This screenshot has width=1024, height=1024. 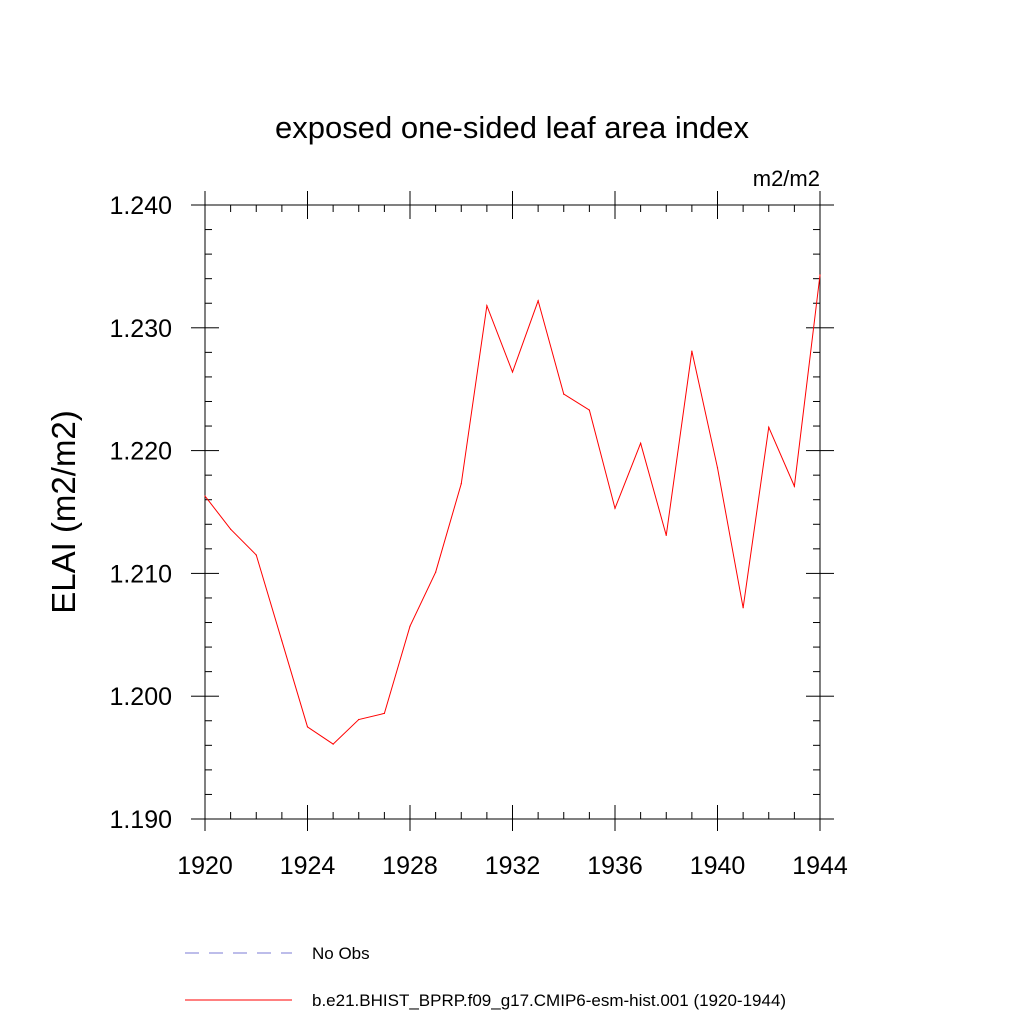 I want to click on y-tick-label: 1.220, so click(x=140, y=452).